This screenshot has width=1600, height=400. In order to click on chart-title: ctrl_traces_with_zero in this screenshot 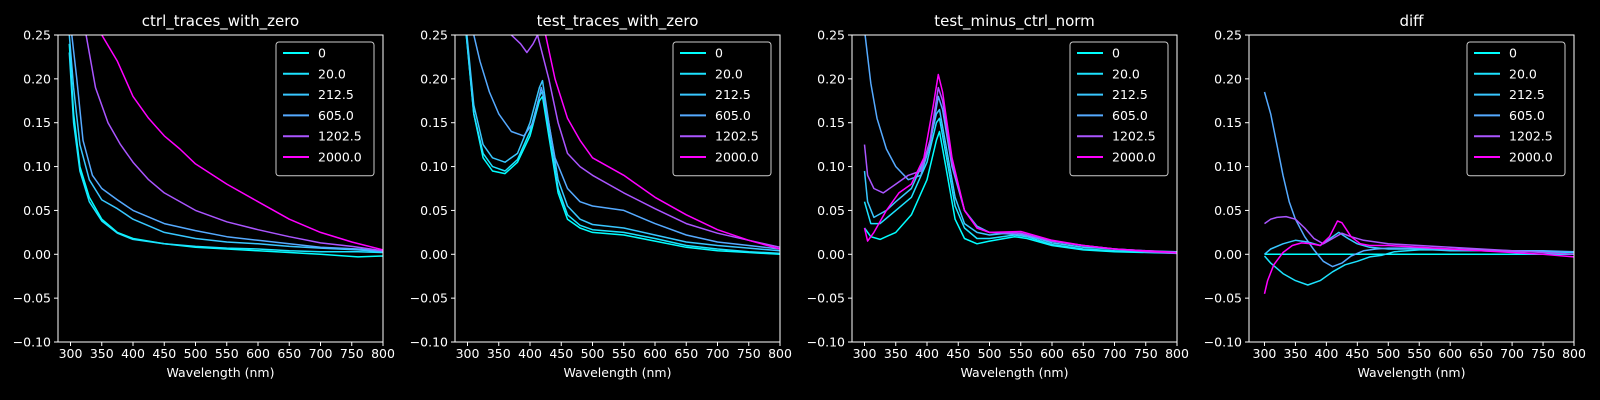, I will do `click(220, 21)`.